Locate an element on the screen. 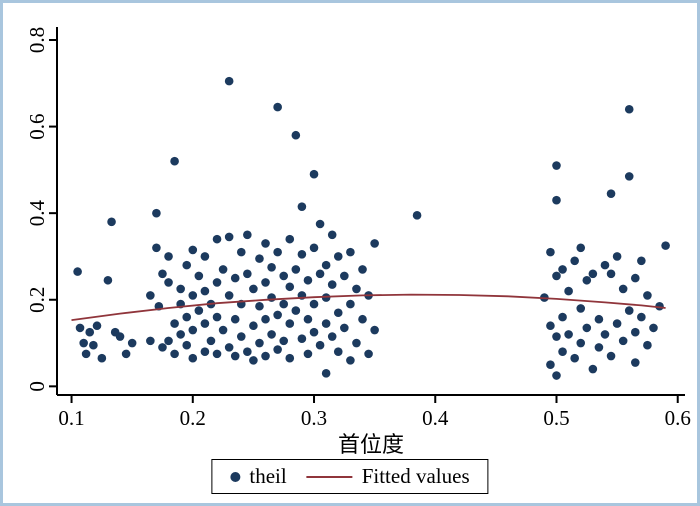  y-tick-label: 0.6 is located at coordinates (37, 126).